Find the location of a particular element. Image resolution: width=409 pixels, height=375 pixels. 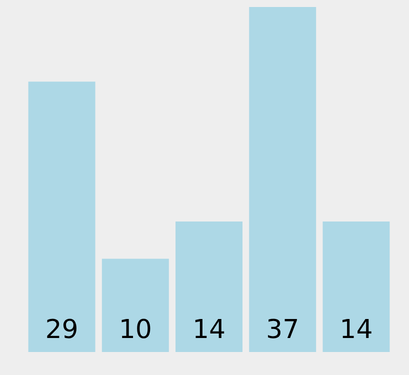

data-label: 37 is located at coordinates (283, 329).